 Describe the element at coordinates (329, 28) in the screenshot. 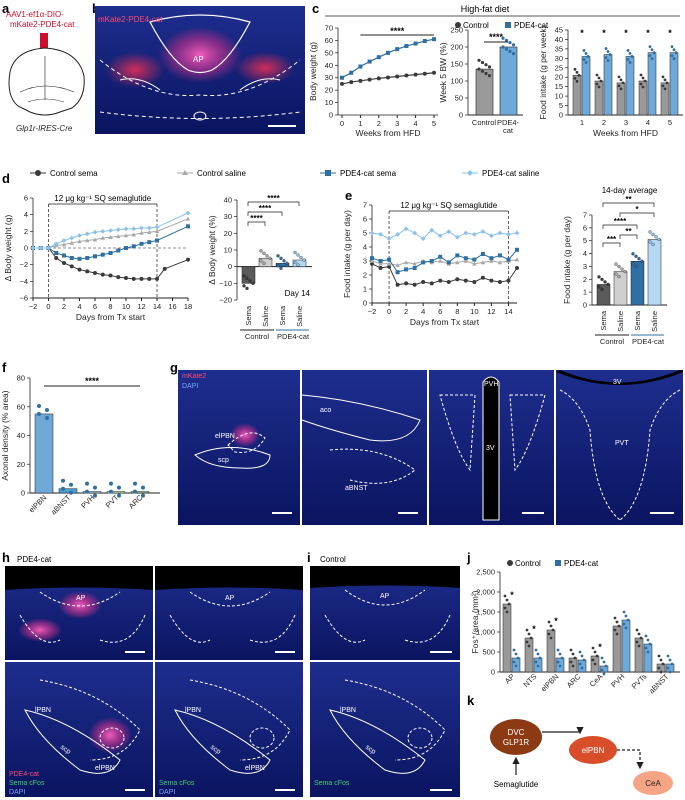

I see `c-weight-y-tick-label: 70` at that location.